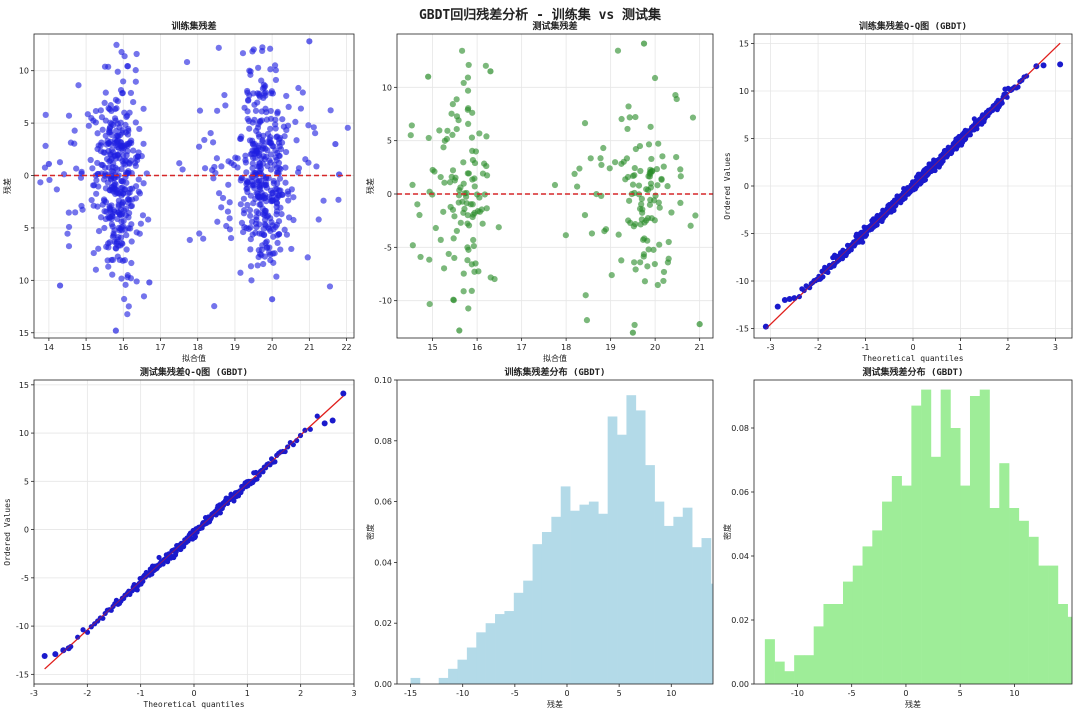  I want to click on x-tick-label: 14, so click(49, 347).